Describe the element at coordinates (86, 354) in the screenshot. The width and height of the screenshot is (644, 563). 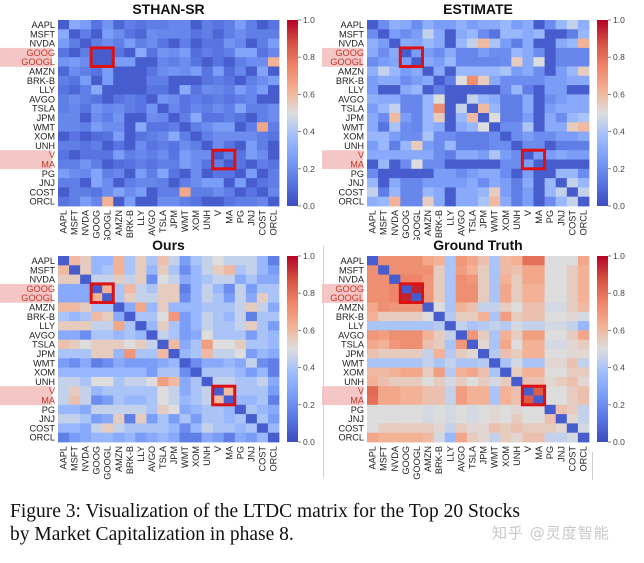
I see `heatmap-cell-JPM-NVDA` at that location.